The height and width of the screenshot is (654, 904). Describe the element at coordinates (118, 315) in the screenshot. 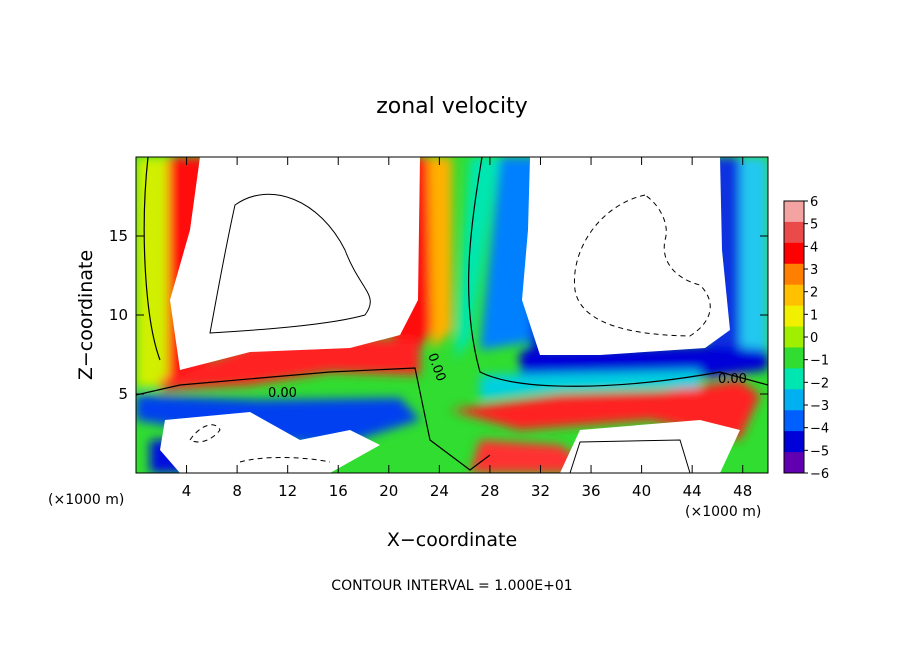

I see `y-tick-label: 10` at that location.